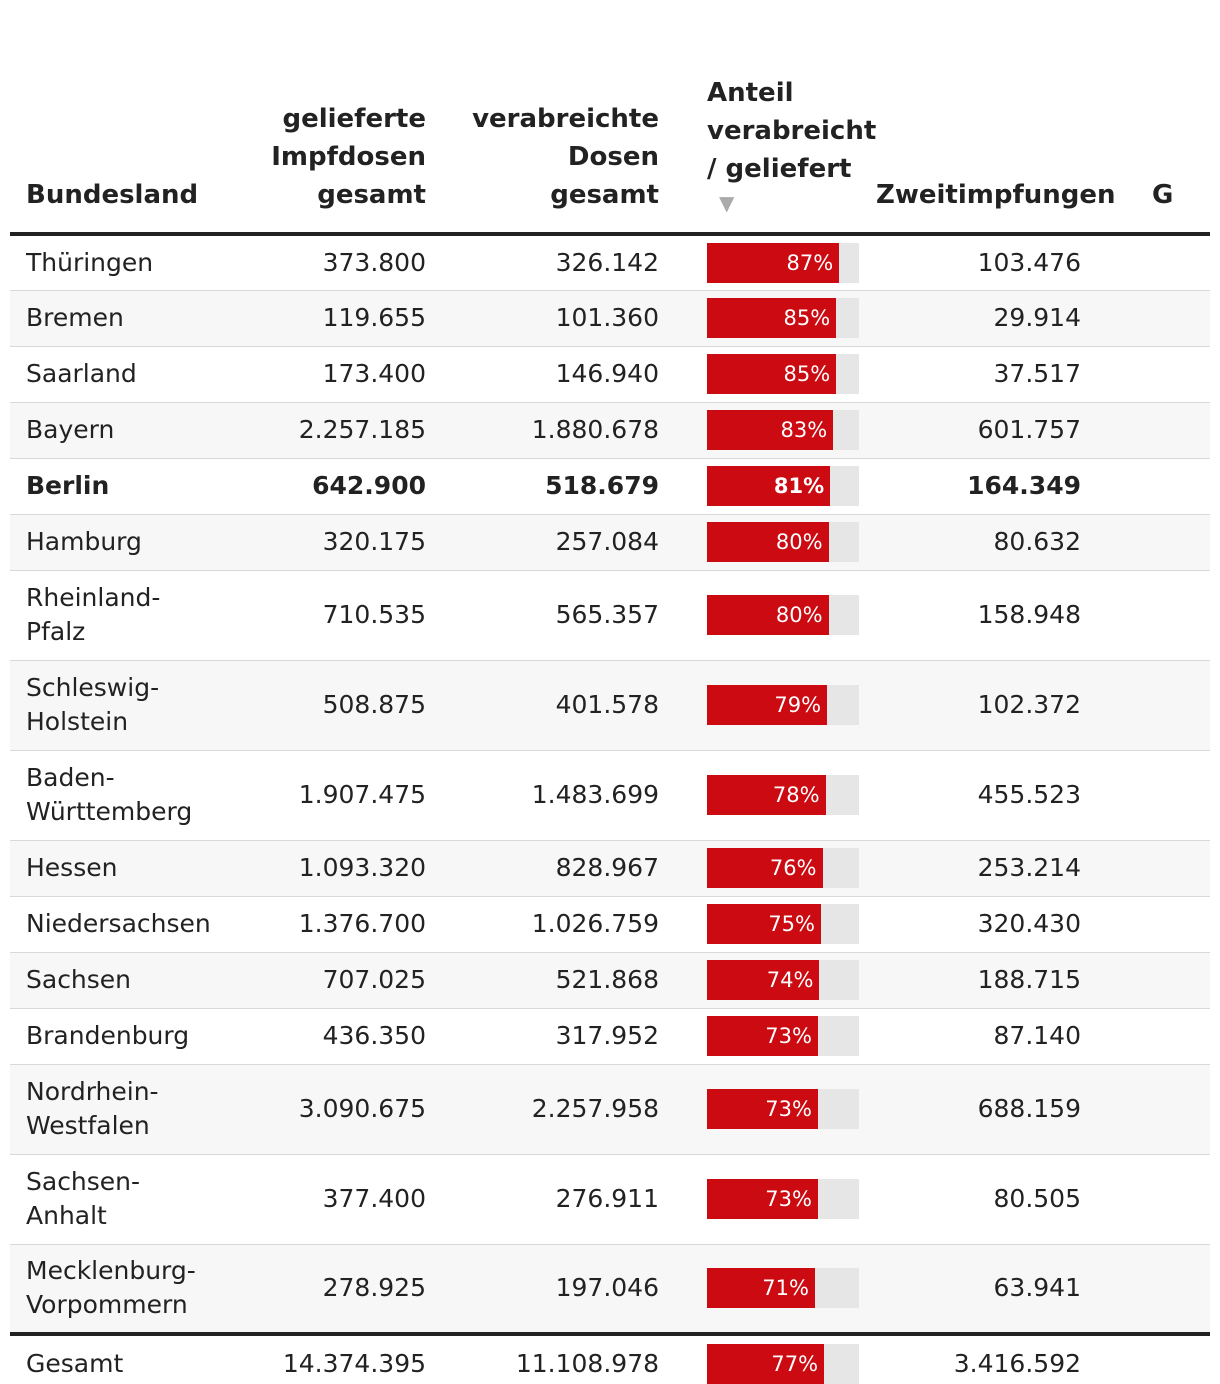  Describe the element at coordinates (767, 118) in the screenshot. I see `column-header-share: Anteil verabreicht / geliefert ▼` at that location.